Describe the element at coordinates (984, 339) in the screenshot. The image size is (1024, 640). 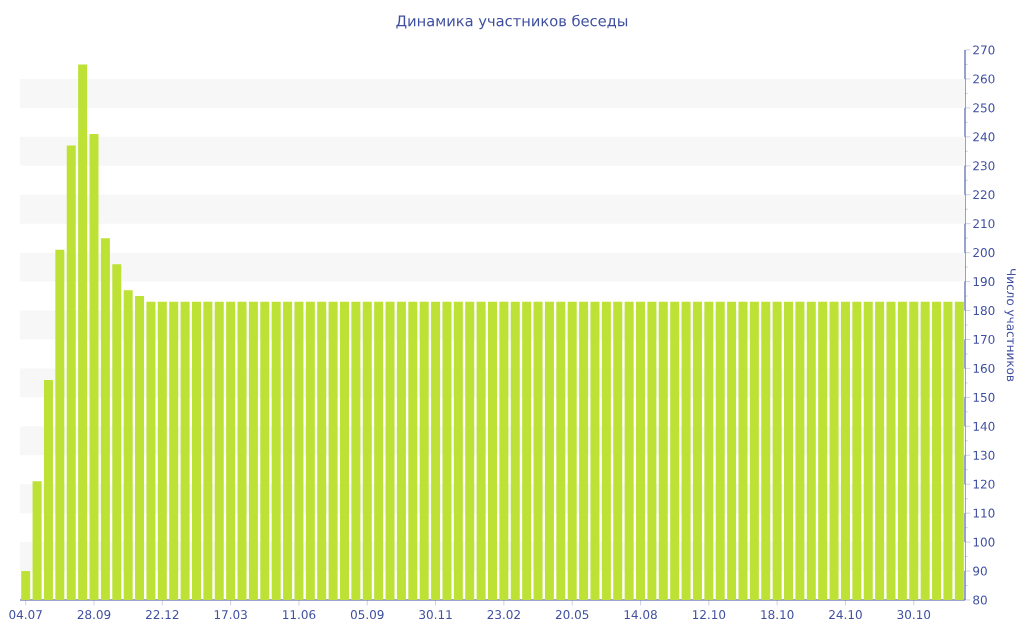
I see `y-tick-label: 170` at that location.